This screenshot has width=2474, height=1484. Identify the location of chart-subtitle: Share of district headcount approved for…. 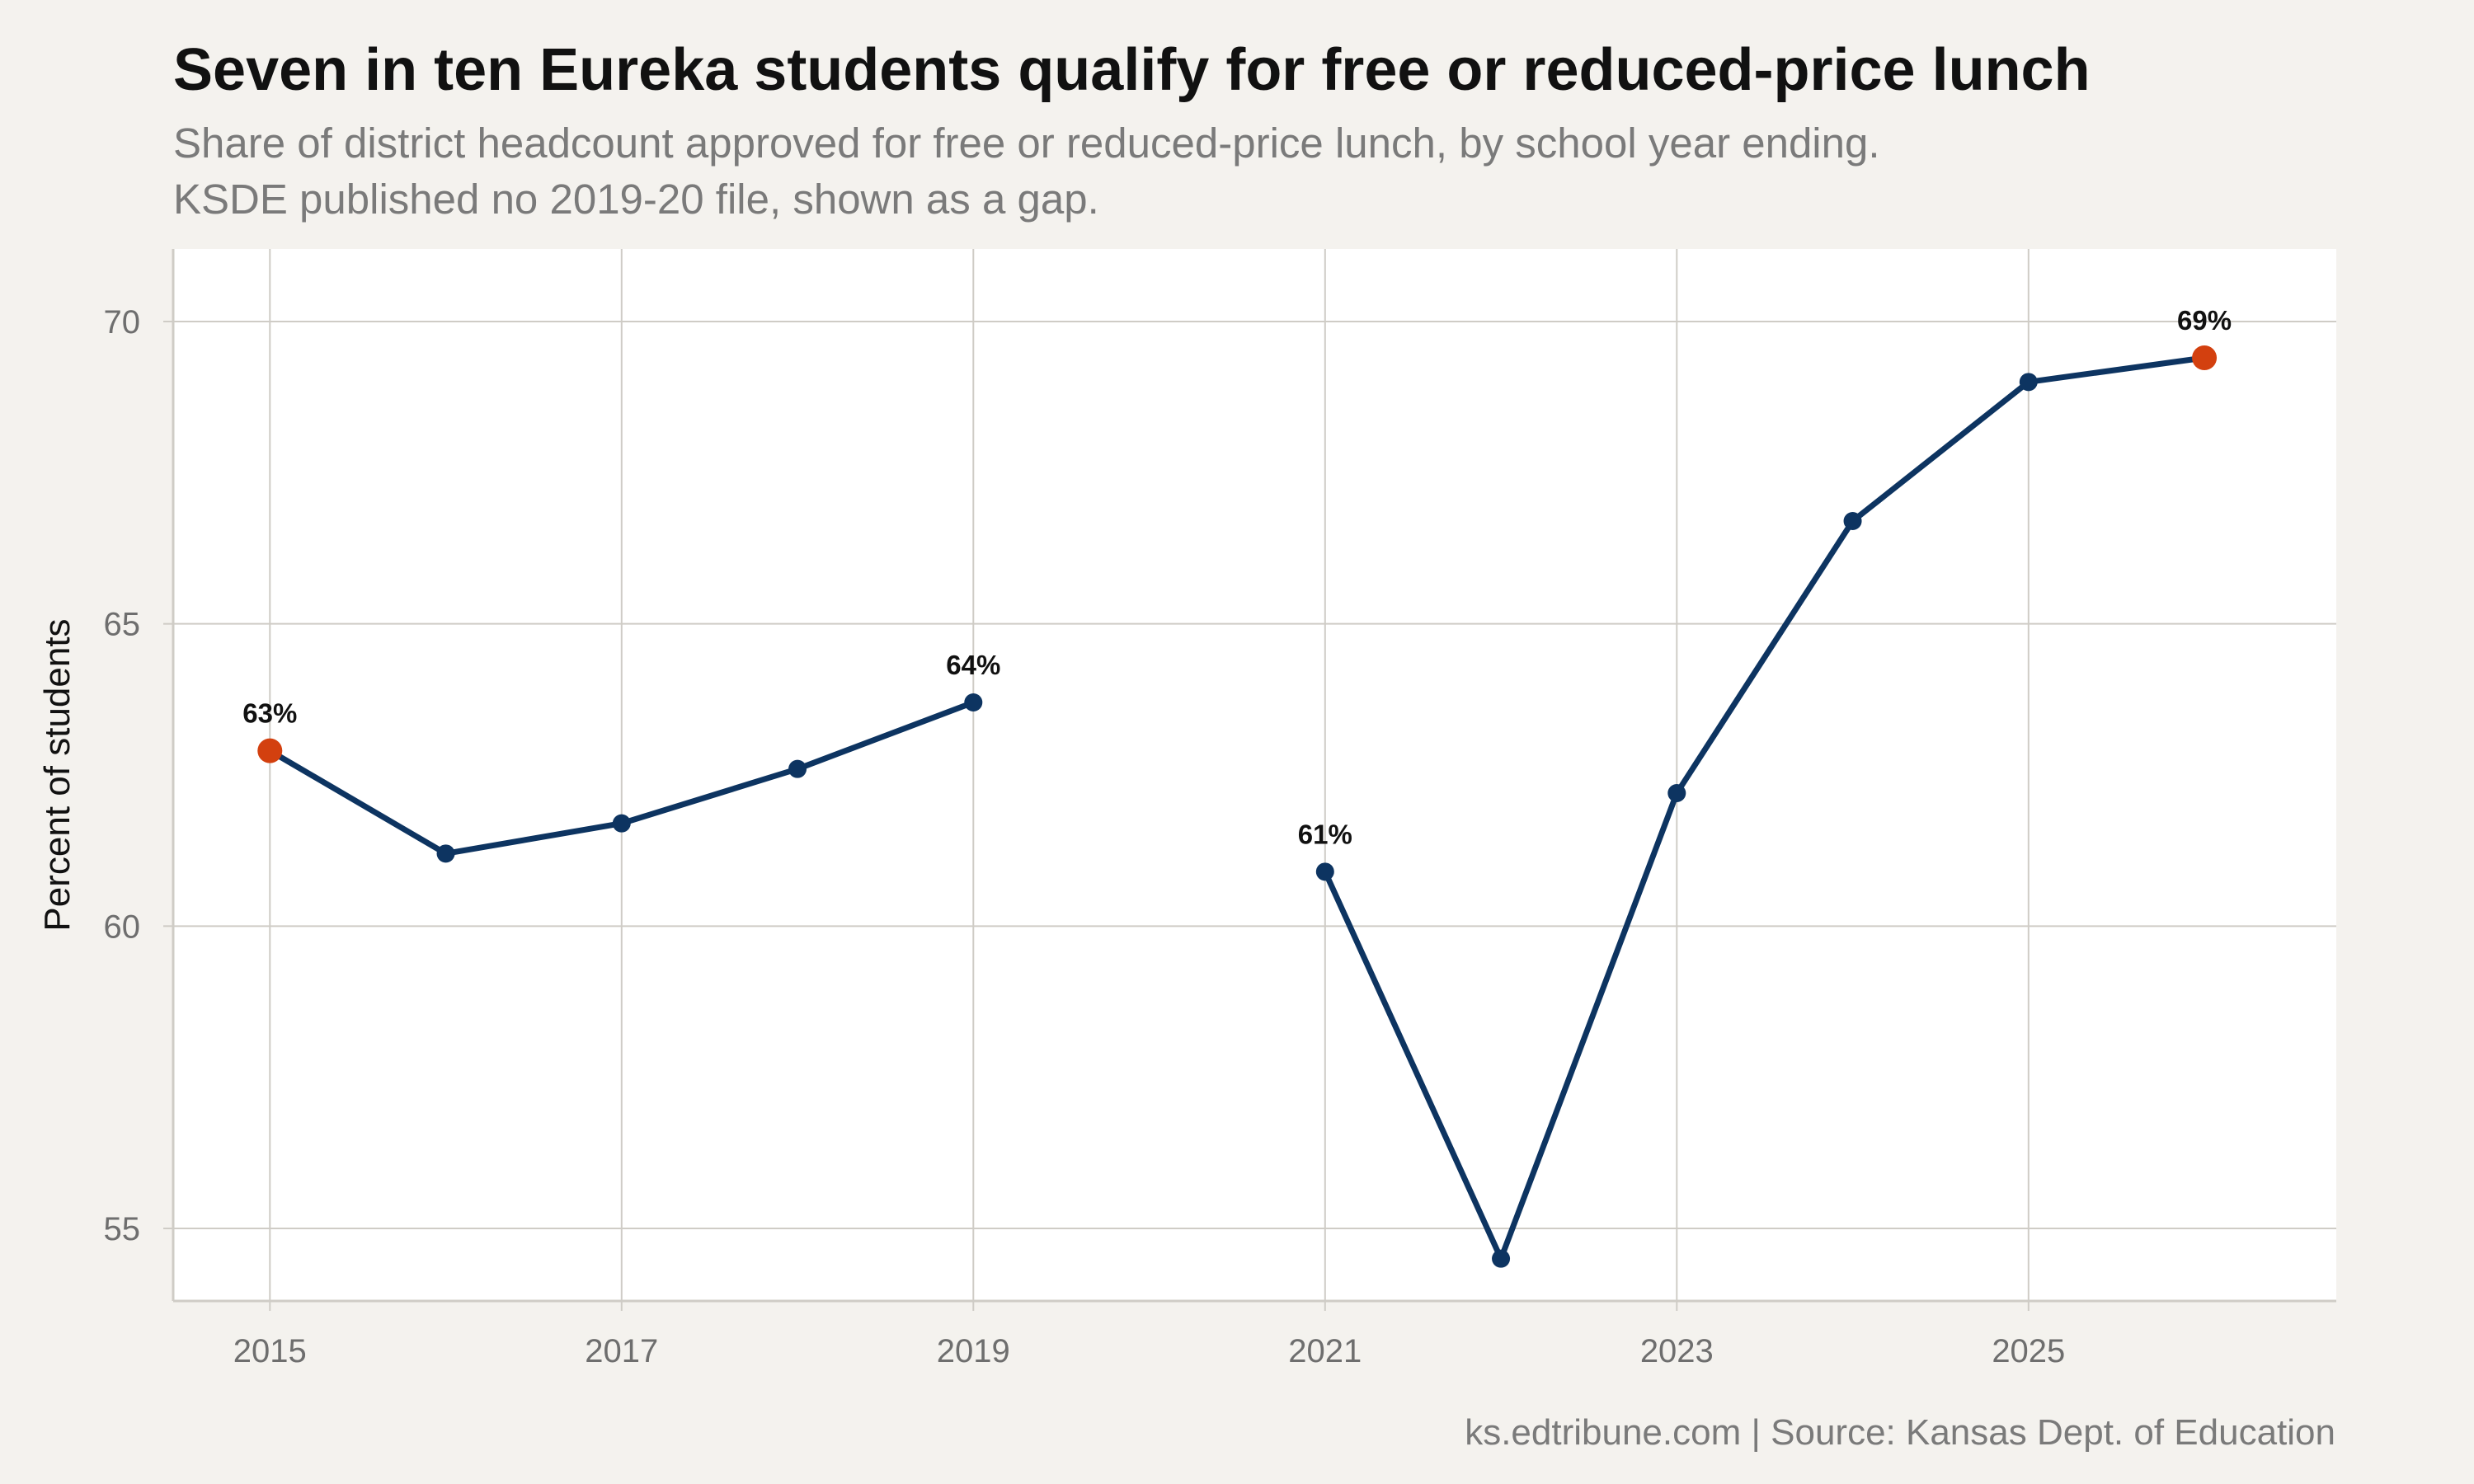
(1026, 171).